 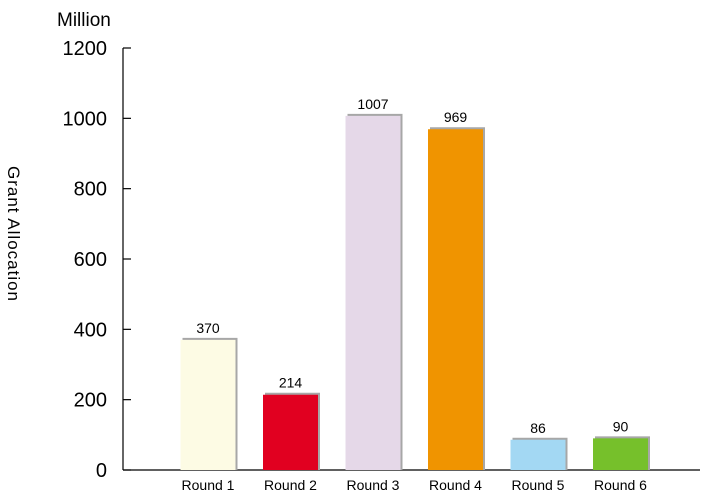 What do you see at coordinates (84, 20) in the screenshot?
I see `unit-label: Million` at bounding box center [84, 20].